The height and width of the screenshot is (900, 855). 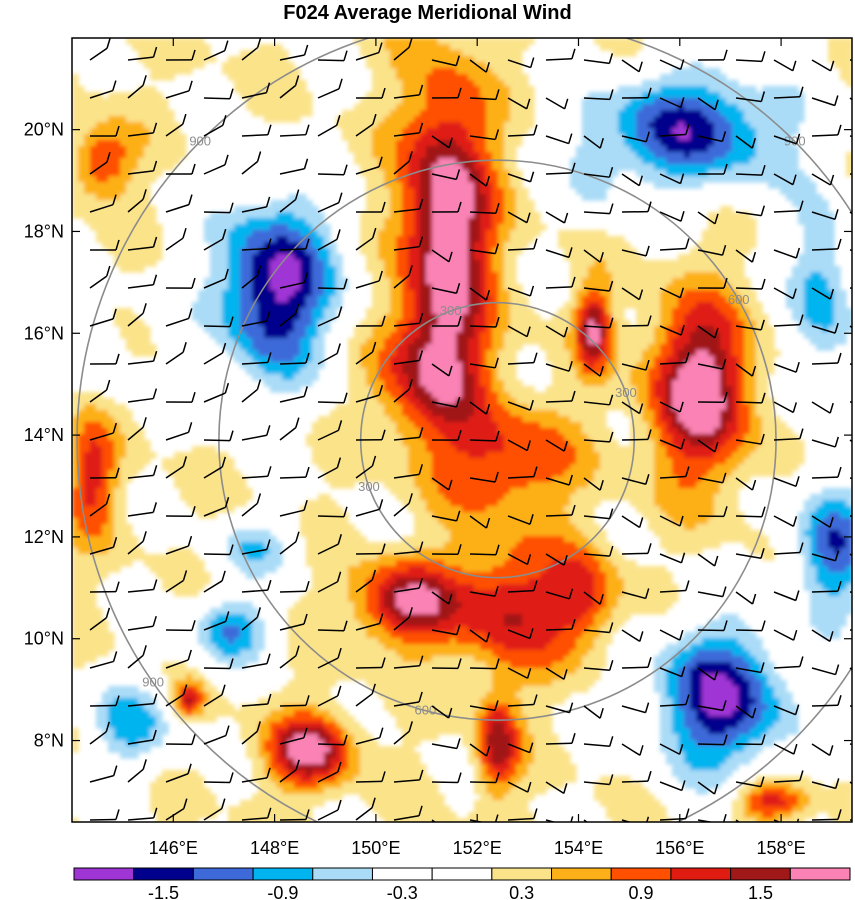 I want to click on latitude-tick-label: 20°N, so click(x=44, y=130).